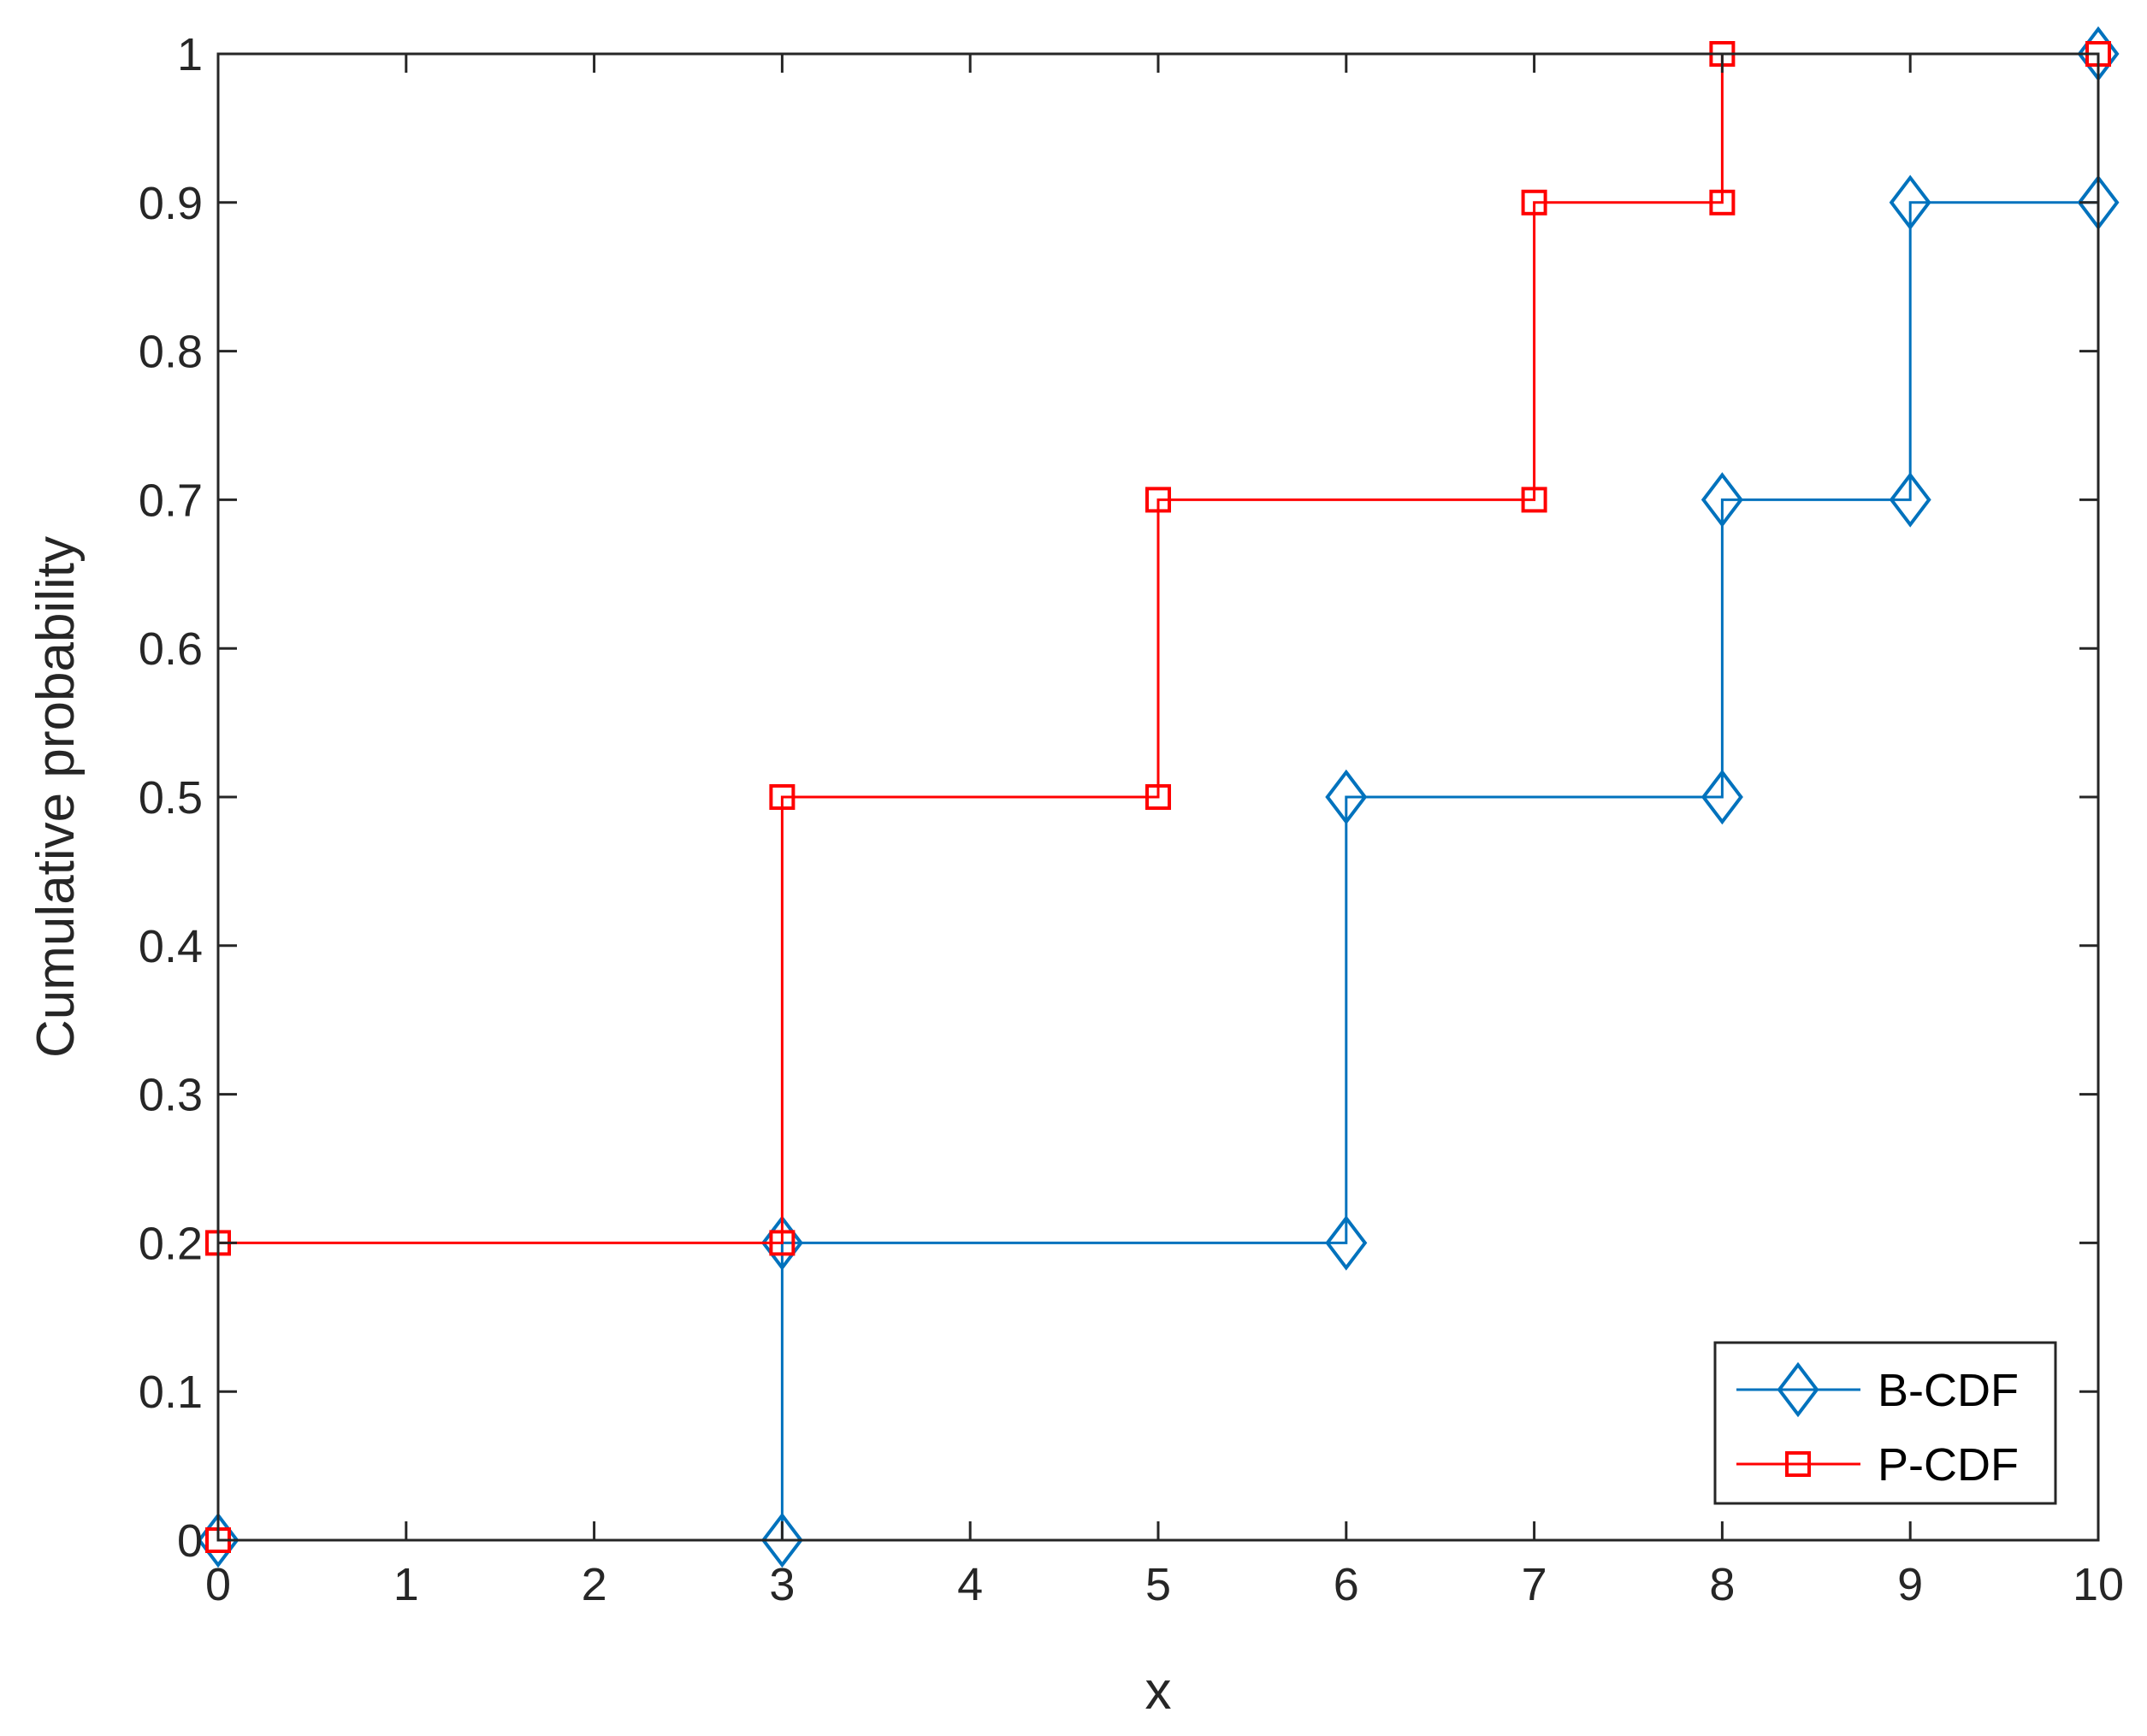  What do you see at coordinates (406, 1584) in the screenshot?
I see `x-tick-label: 1` at bounding box center [406, 1584].